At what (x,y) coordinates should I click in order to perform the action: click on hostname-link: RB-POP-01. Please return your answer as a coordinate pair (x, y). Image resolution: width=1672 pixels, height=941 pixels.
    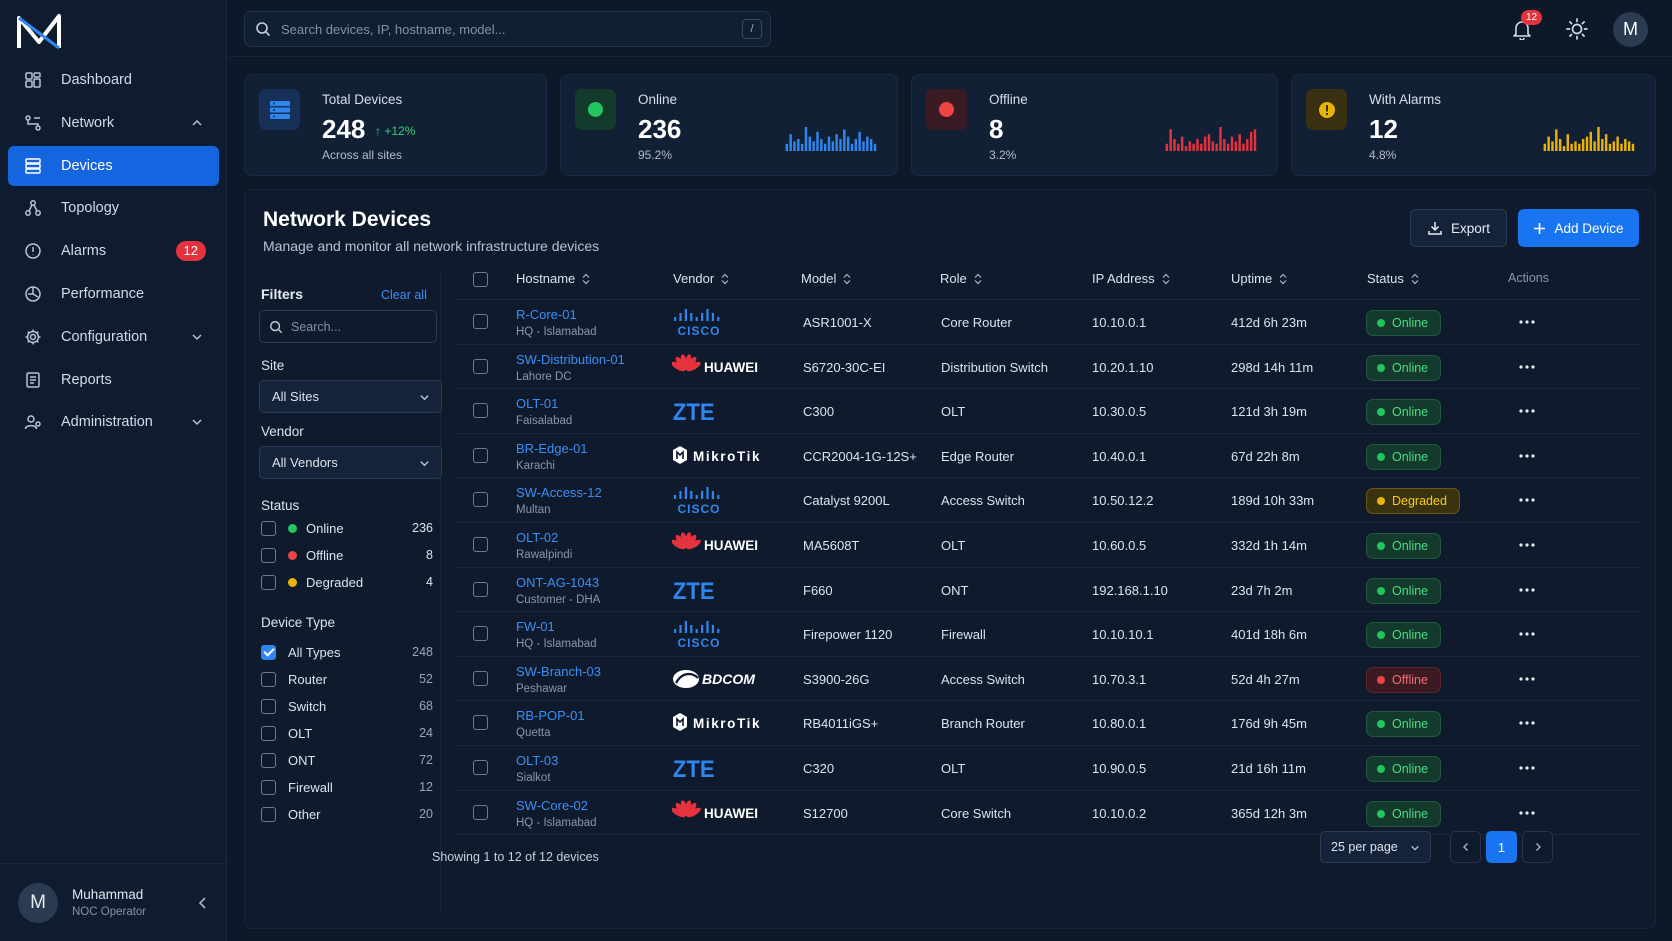
    Looking at the image, I should click on (550, 716).